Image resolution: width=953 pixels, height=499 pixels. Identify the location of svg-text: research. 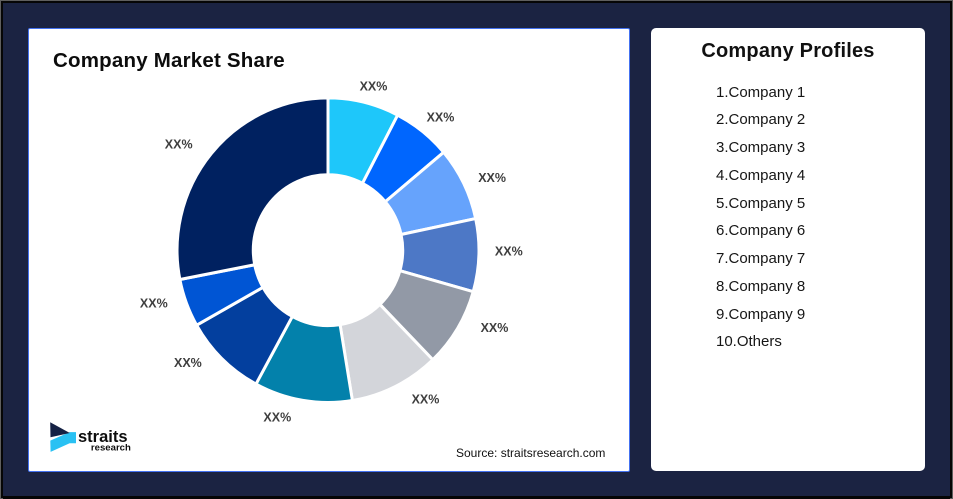
(111, 447).